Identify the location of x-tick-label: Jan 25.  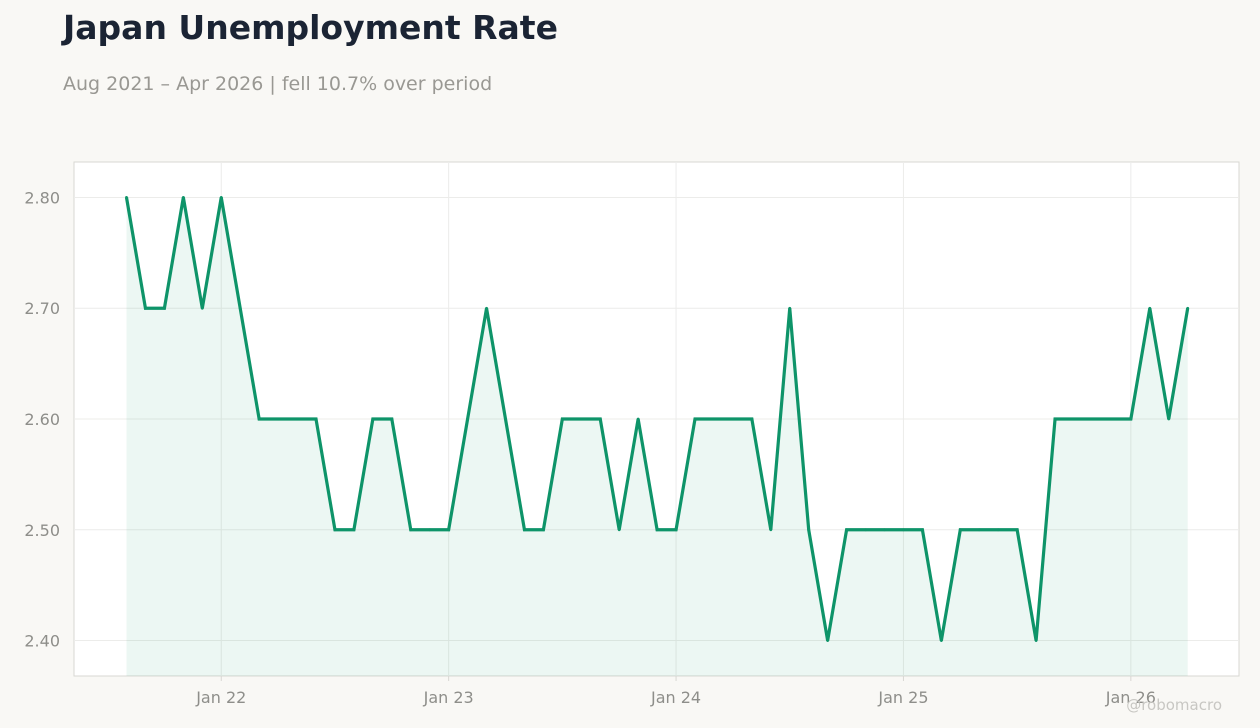
(902, 697).